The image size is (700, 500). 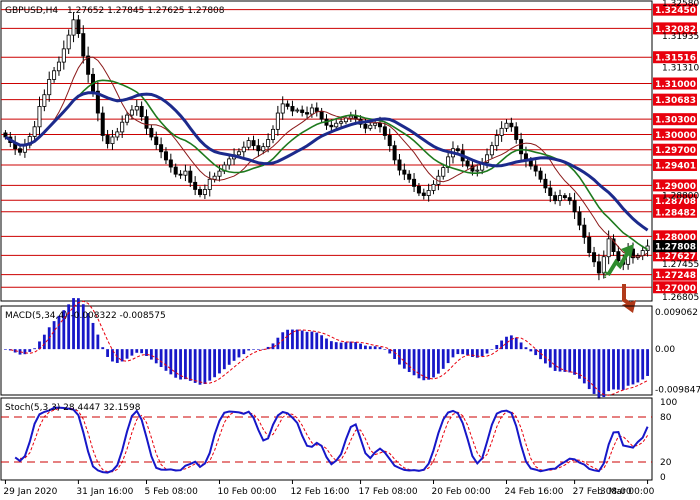 I want to click on question-mark: ?, so click(x=605, y=276).